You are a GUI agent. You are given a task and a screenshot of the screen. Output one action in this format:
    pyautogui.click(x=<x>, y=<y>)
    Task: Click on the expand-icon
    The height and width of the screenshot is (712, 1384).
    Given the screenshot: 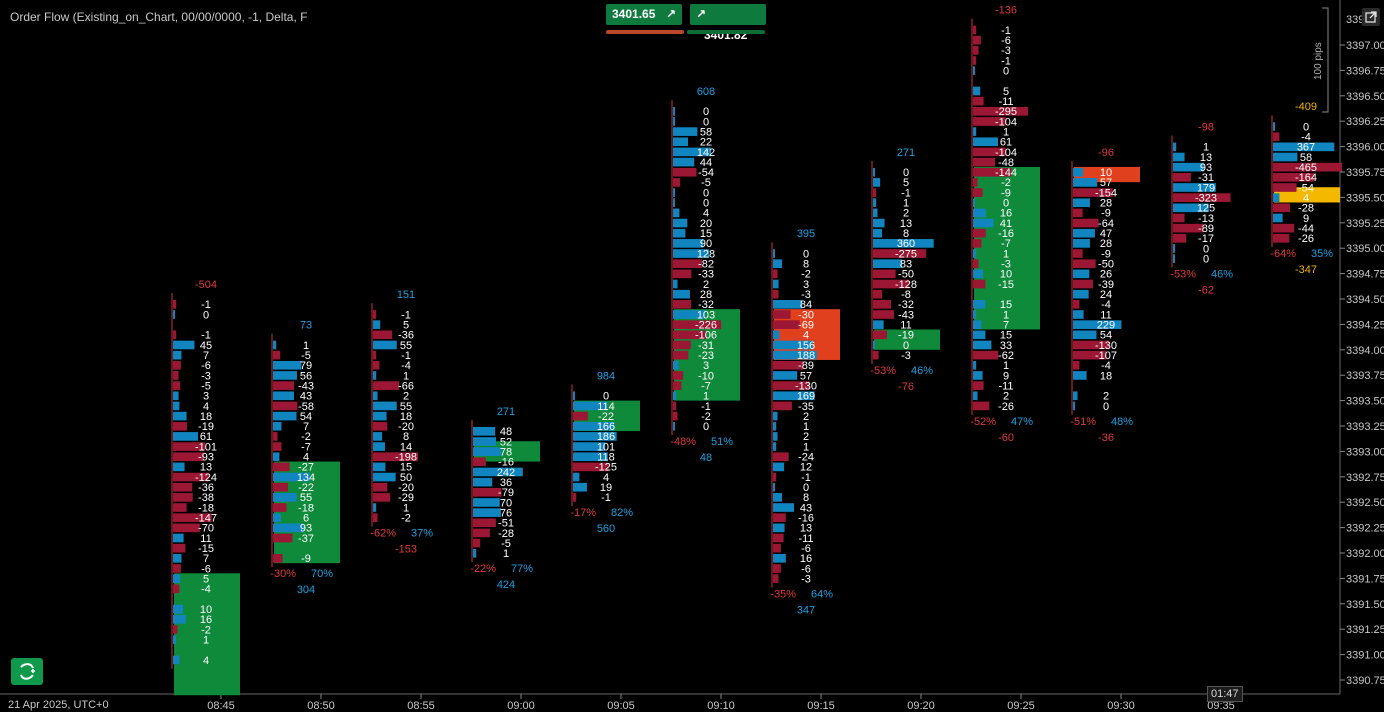 What is the action you would take?
    pyautogui.click(x=1371, y=17)
    